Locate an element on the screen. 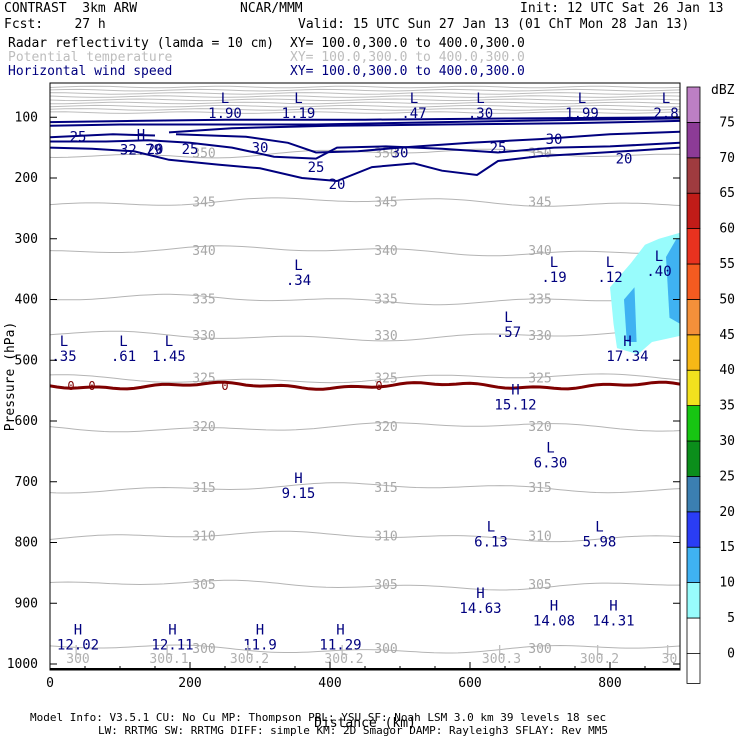  colorbar-tick-label: 5 is located at coordinates (731, 618).